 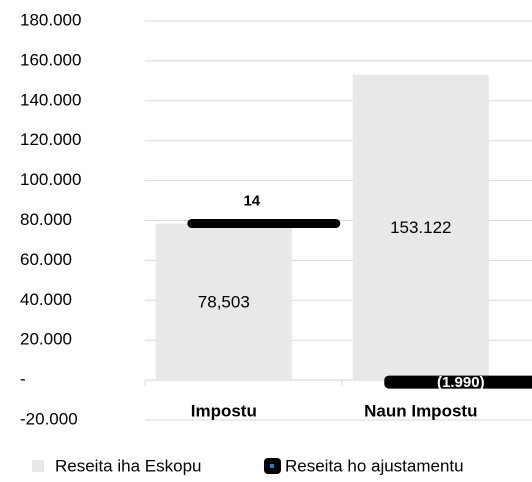 What do you see at coordinates (50, 179) in the screenshot?
I see `y-tick-label: 100.000` at bounding box center [50, 179].